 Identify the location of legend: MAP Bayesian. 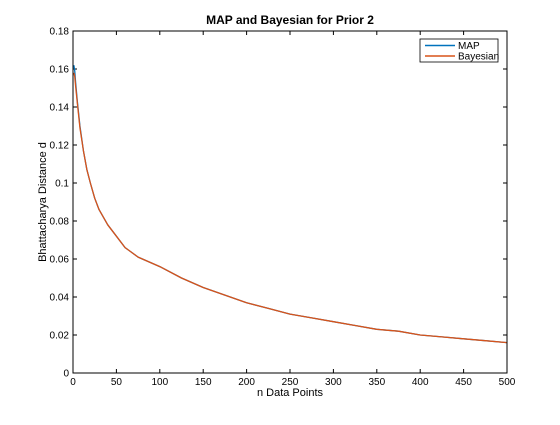
(459, 50).